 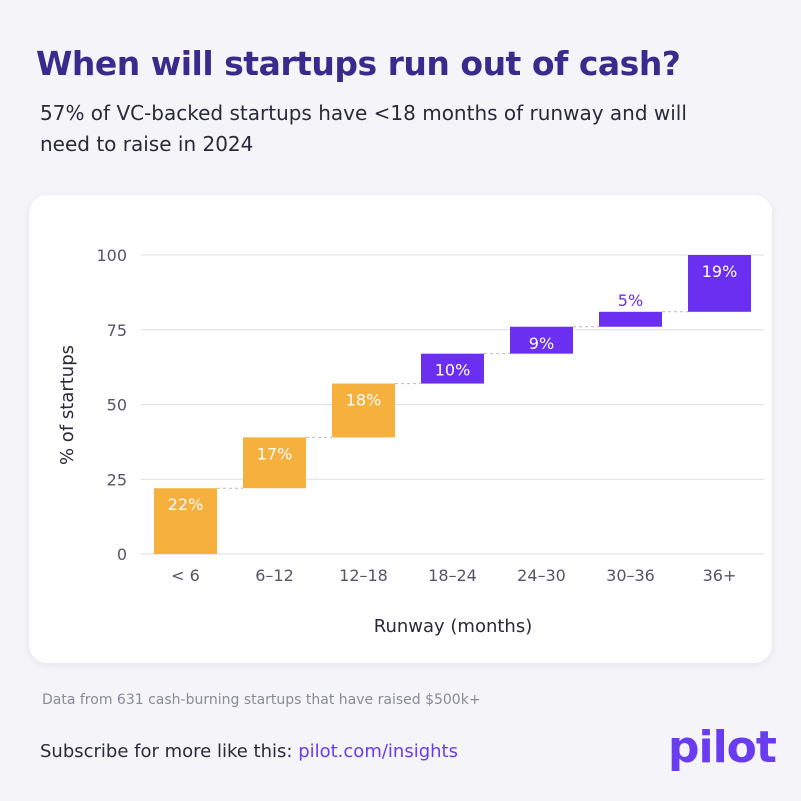 I want to click on bar-value-label: 10%, so click(x=453, y=370).